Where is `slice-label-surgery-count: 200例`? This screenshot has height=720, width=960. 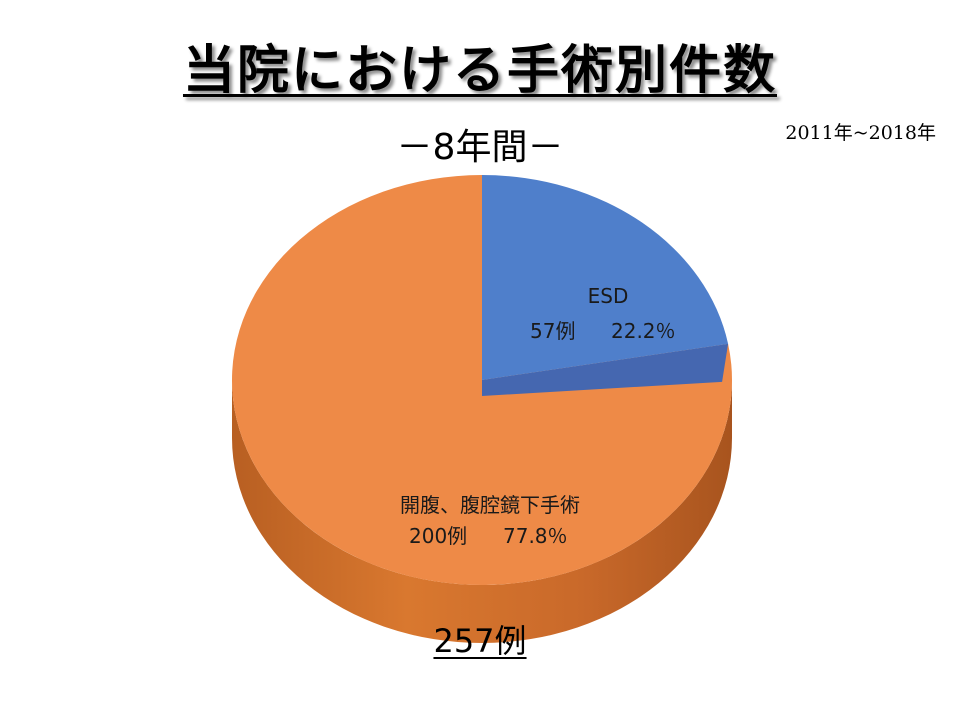 slice-label-surgery-count: 200例 is located at coordinates (438, 536).